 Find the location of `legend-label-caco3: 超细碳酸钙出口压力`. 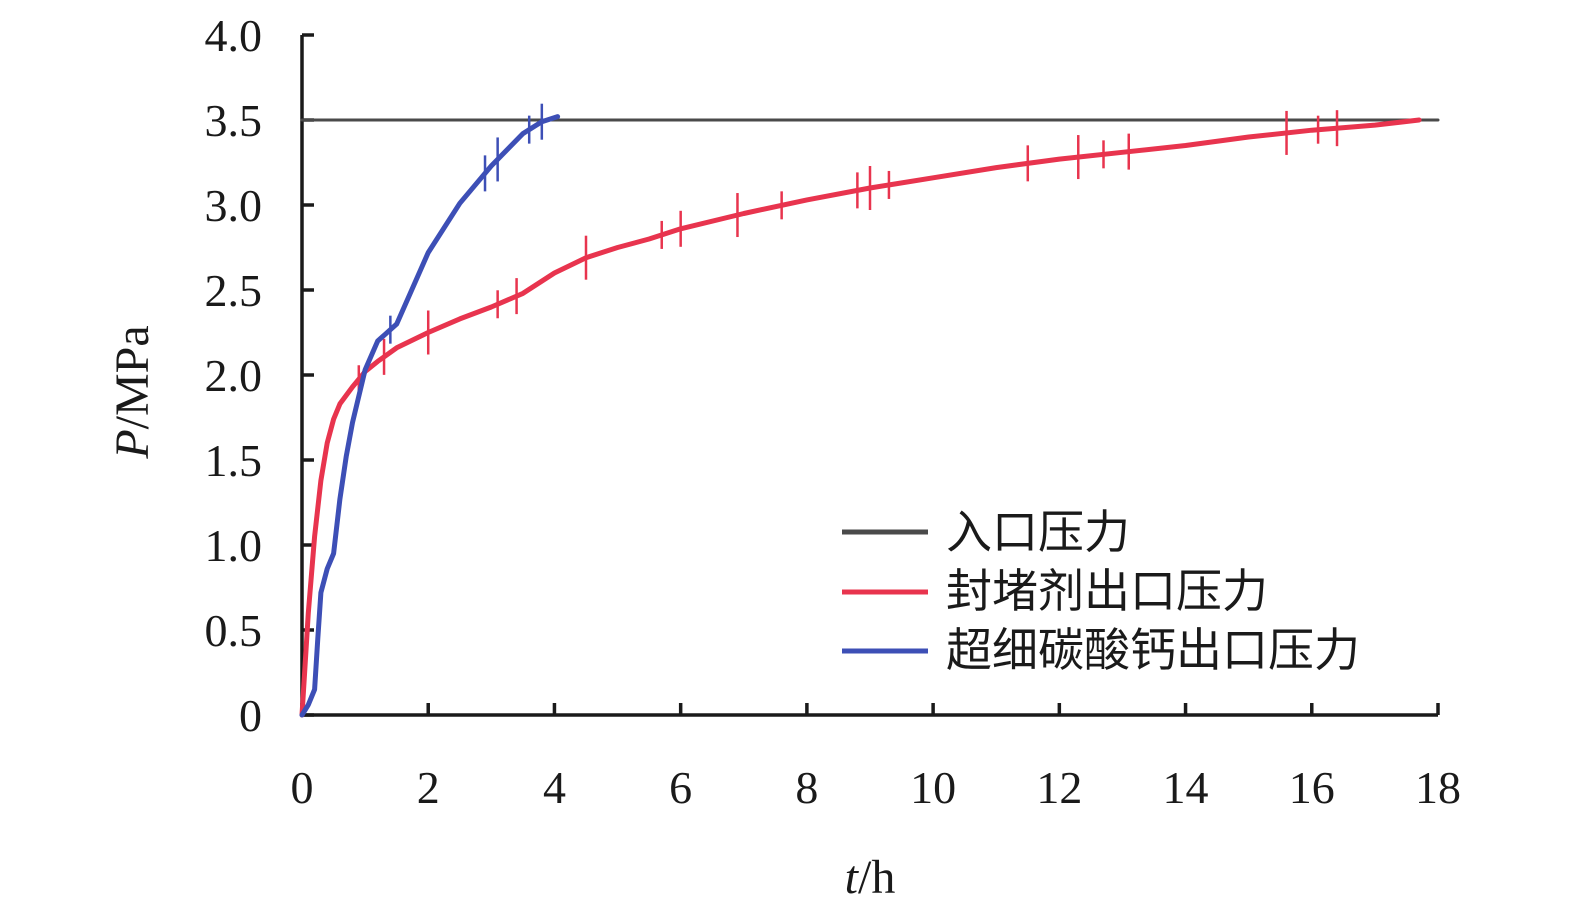

legend-label-caco3: 超细碳酸钙出口压力 is located at coordinates (1153, 650).